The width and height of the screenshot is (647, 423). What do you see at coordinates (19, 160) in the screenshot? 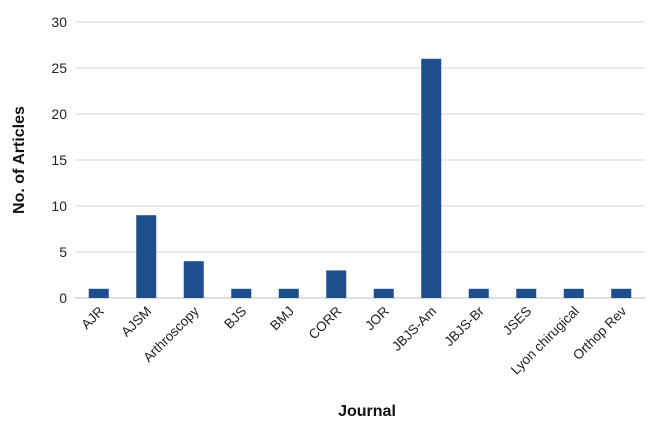
I see `y-axis-title: No. of Articles` at bounding box center [19, 160].